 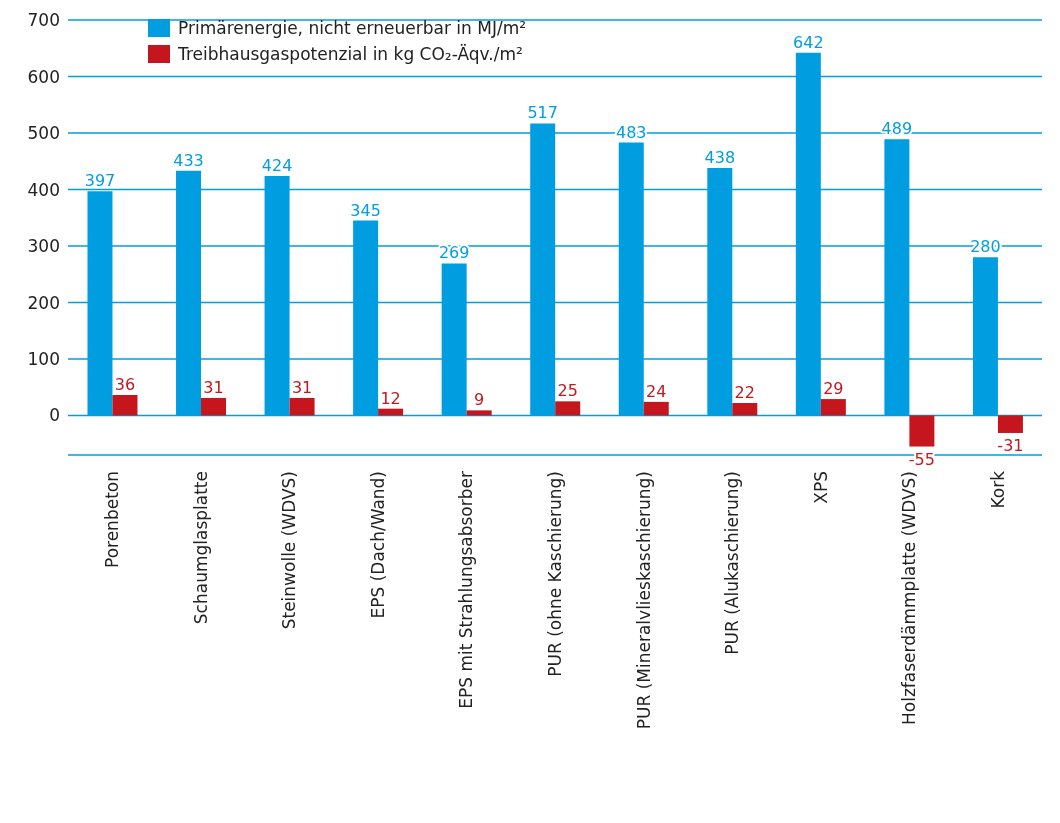 I want to click on data-label: 22, so click(x=744, y=393).